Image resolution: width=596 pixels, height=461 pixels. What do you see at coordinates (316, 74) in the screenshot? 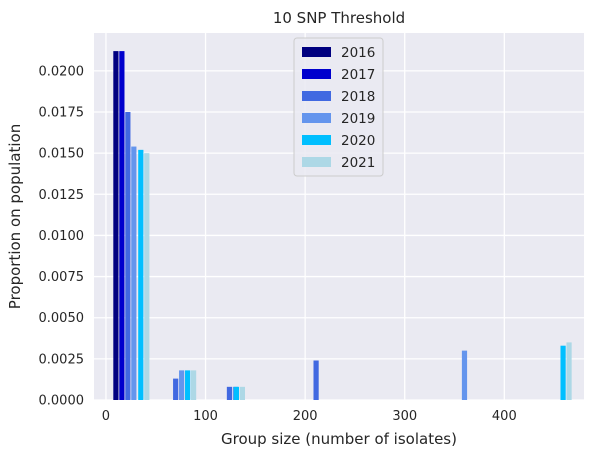
I see `legend-swatch-2017` at bounding box center [316, 74].